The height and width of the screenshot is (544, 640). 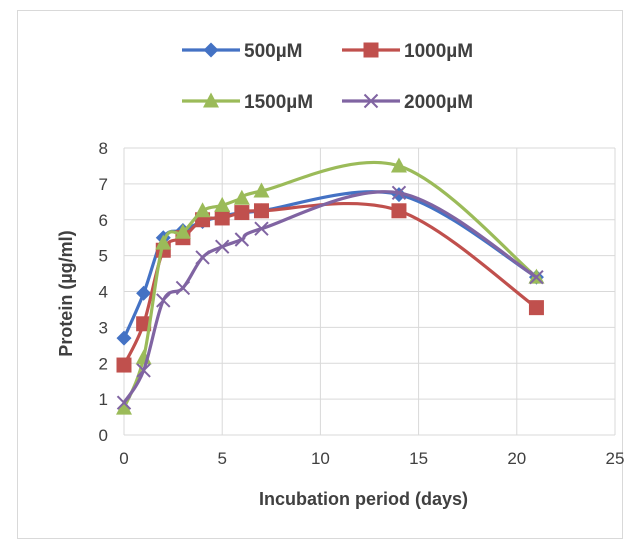 I want to click on legend-item: 2000µM, so click(x=407, y=102).